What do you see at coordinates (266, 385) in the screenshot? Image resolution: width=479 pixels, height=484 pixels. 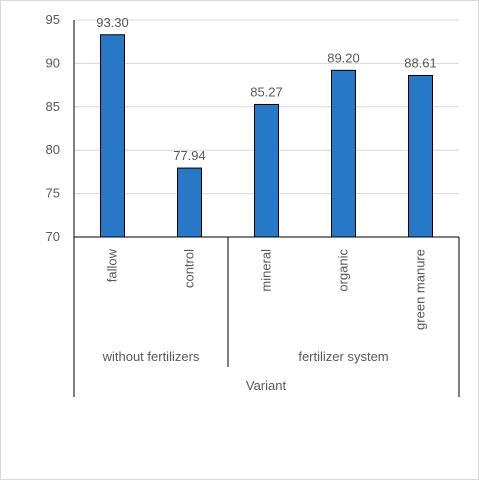 I see `x-axis-title: Variant` at bounding box center [266, 385].